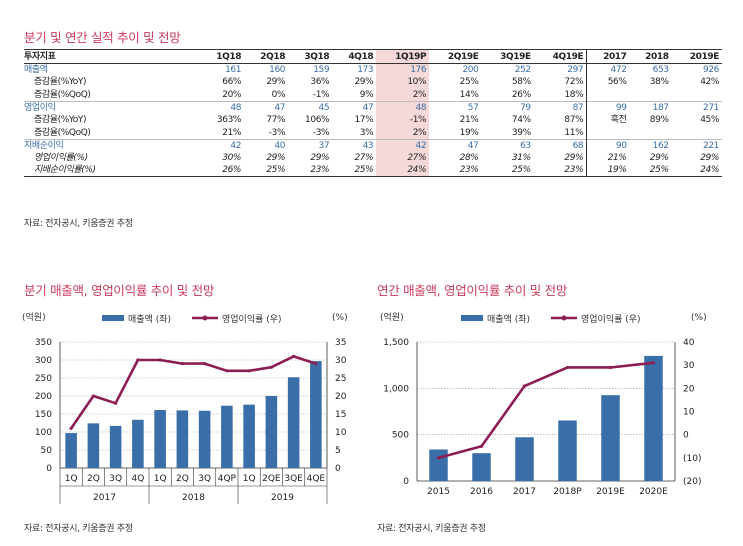  Describe the element at coordinates (321, 70) in the screenshot. I see `table-cell: 159` at that location.